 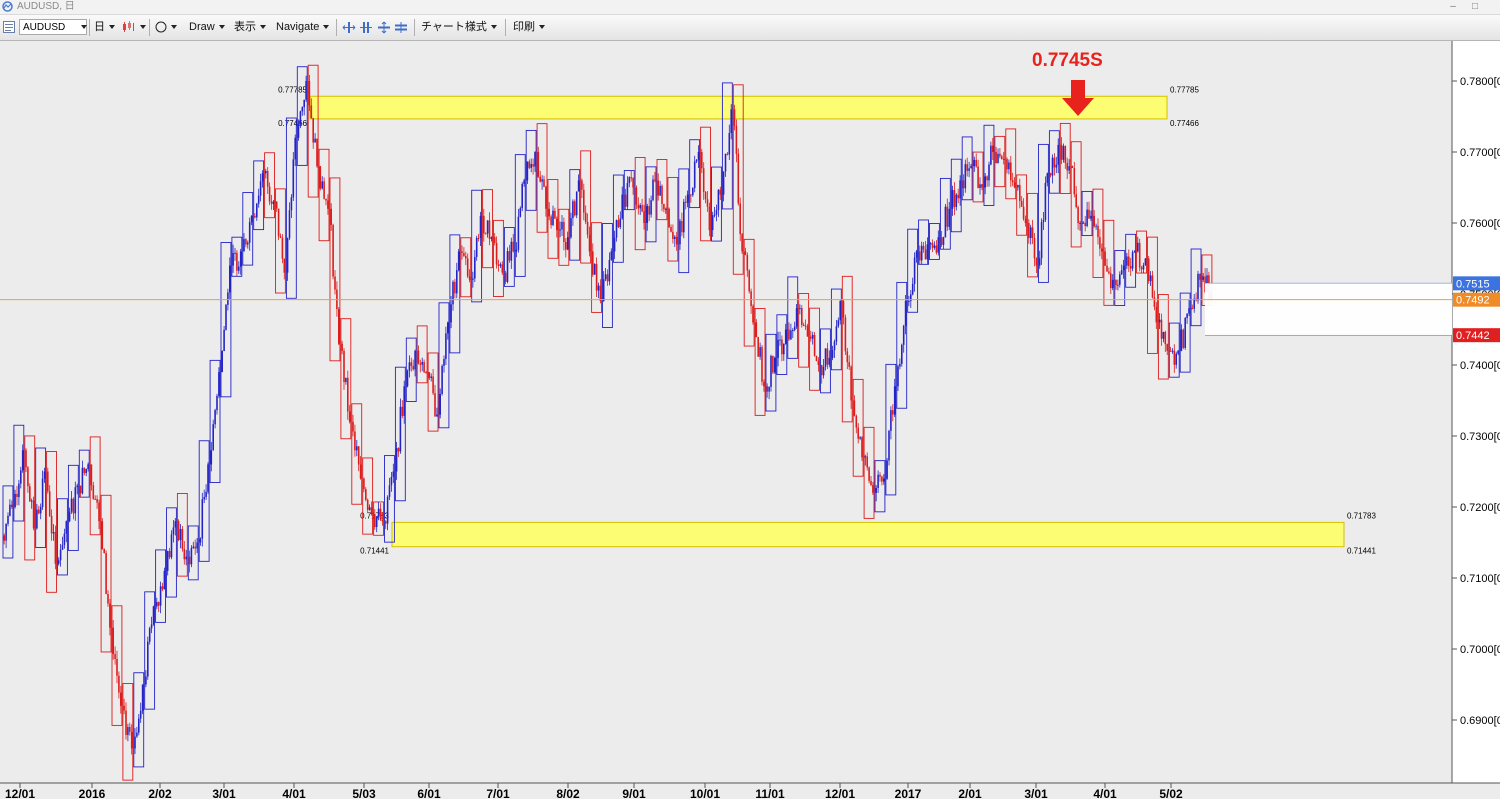 I want to click on zone-bottom-label-left: 0.71441, so click(x=374, y=551).